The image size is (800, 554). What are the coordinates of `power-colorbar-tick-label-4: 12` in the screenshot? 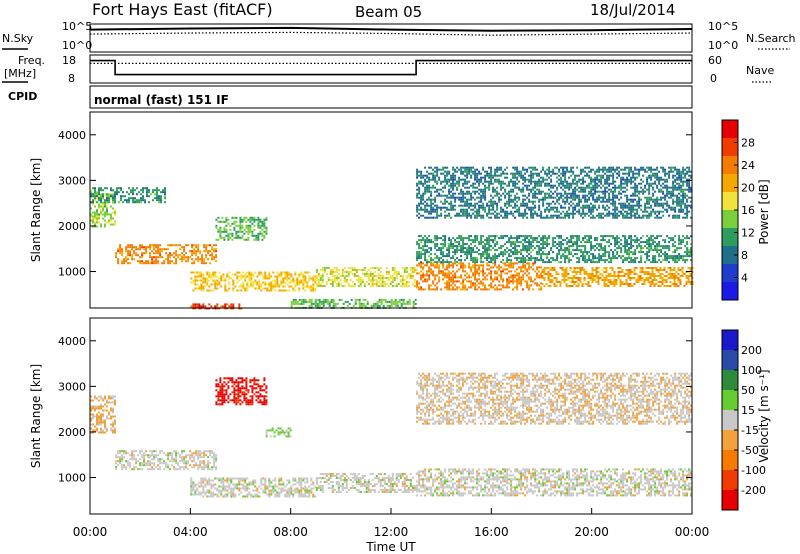 It's located at (748, 233).